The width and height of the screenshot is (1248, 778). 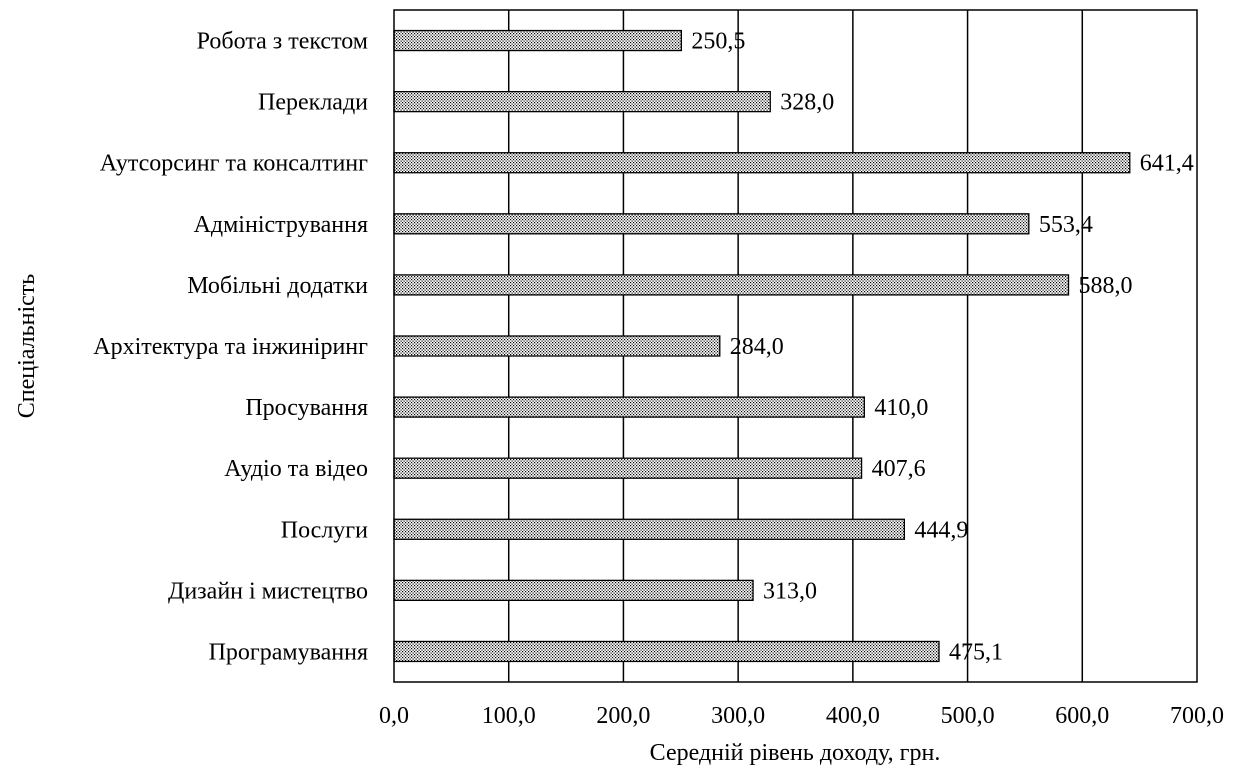 What do you see at coordinates (853, 716) in the screenshot?
I see `x-tick-label: 400,0` at bounding box center [853, 716].